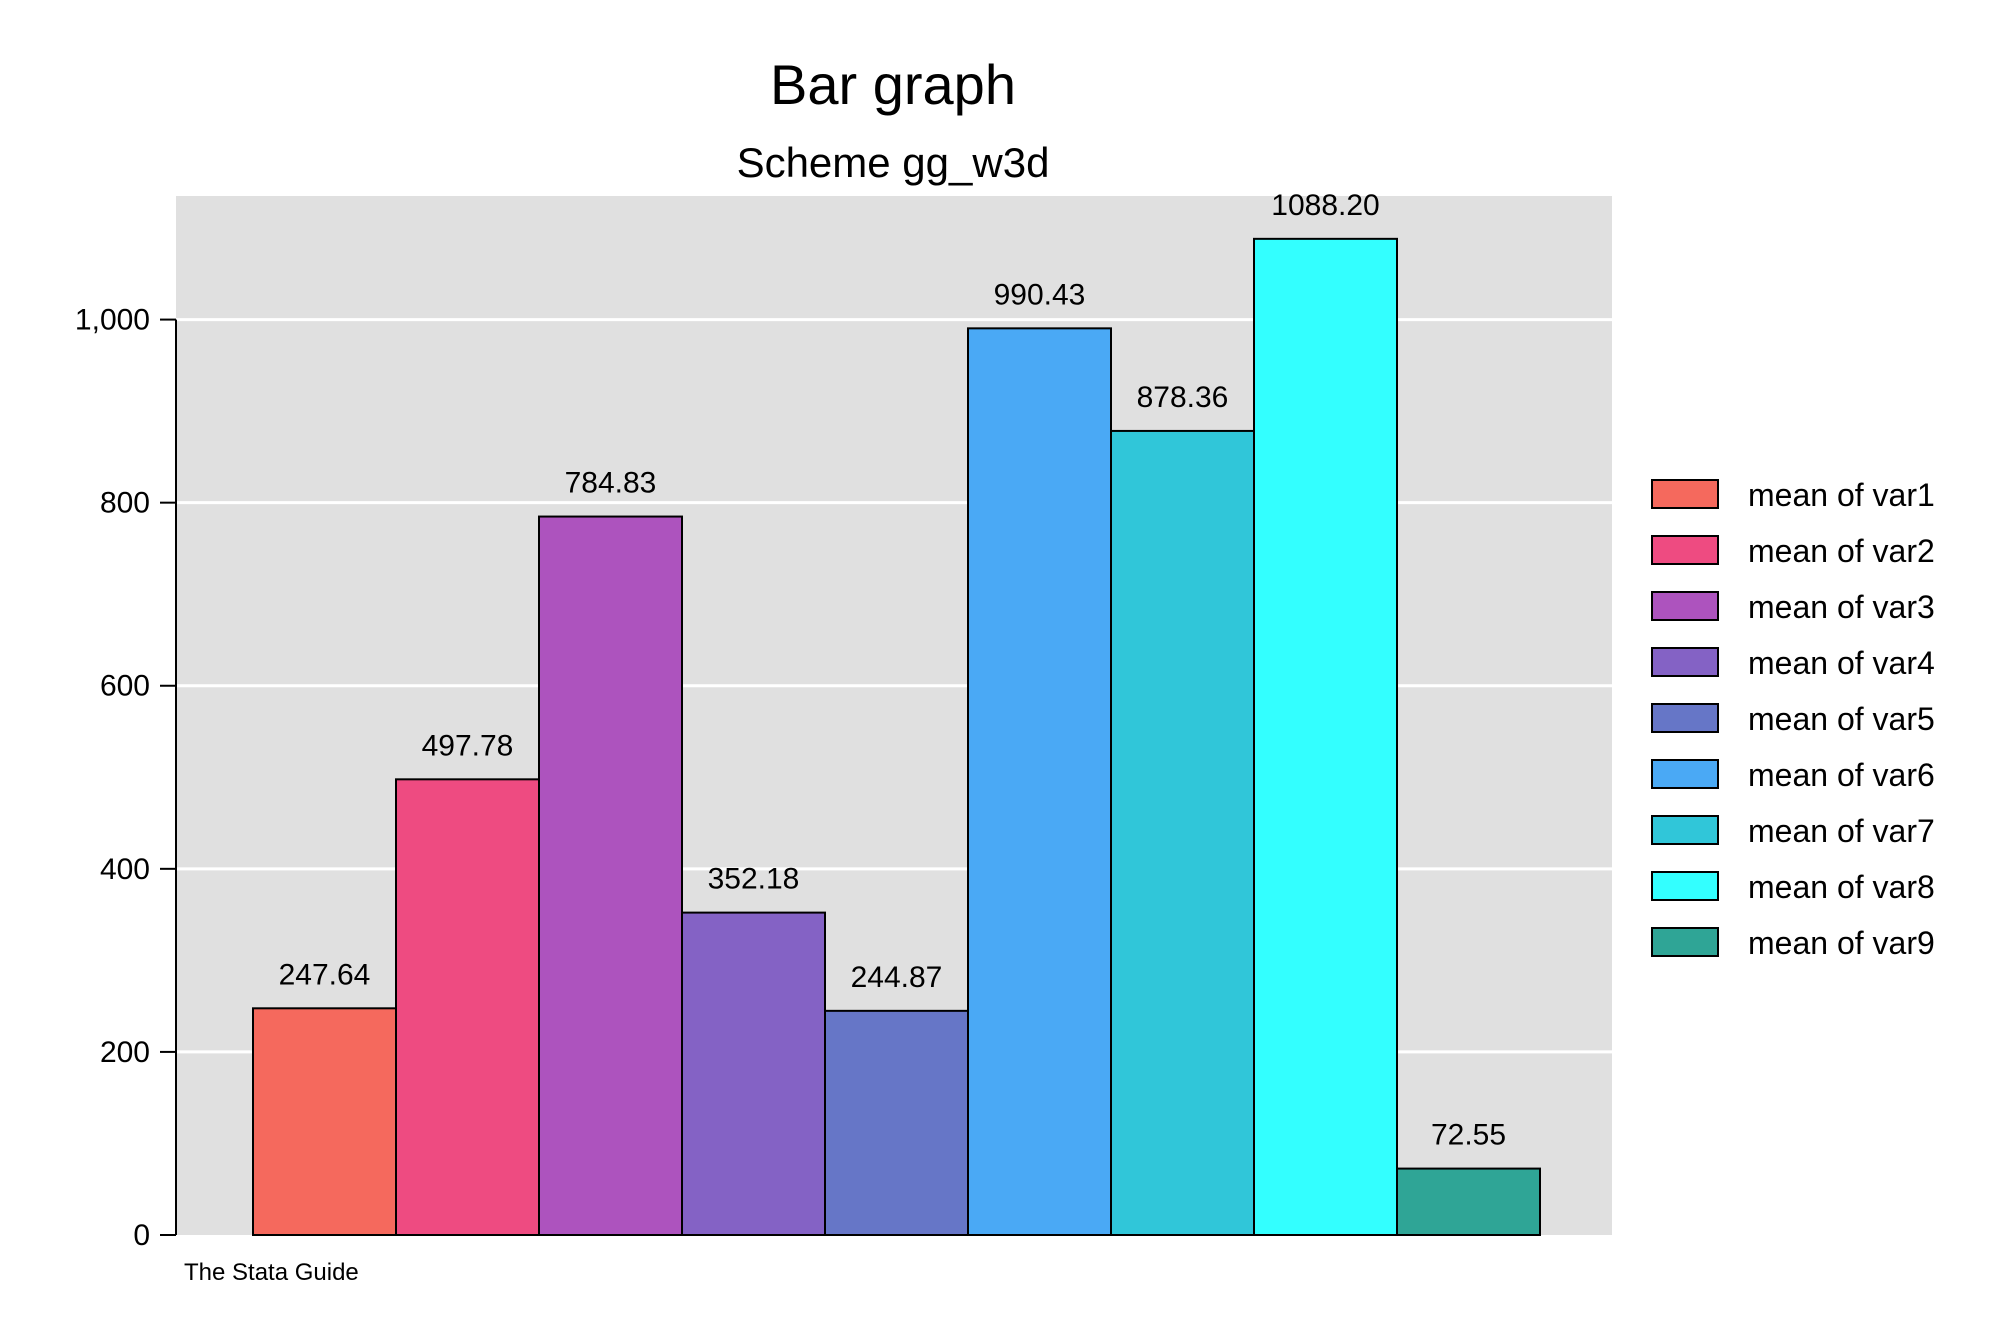 The image size is (2000, 1333). Describe the element at coordinates (125, 503) in the screenshot. I see `y-tick-label: 800` at that location.